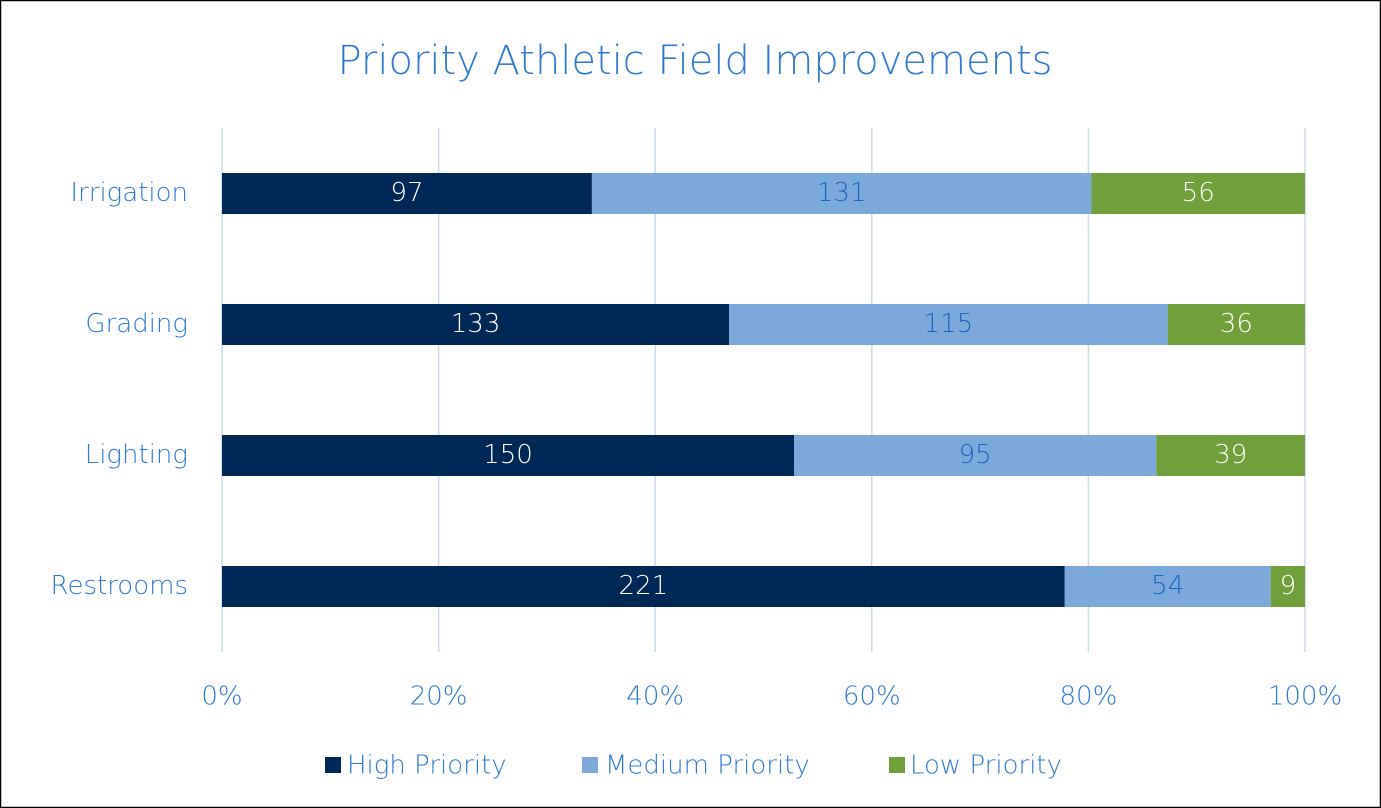 The width and height of the screenshot is (1381, 808). I want to click on data-label: 97, so click(406, 193).